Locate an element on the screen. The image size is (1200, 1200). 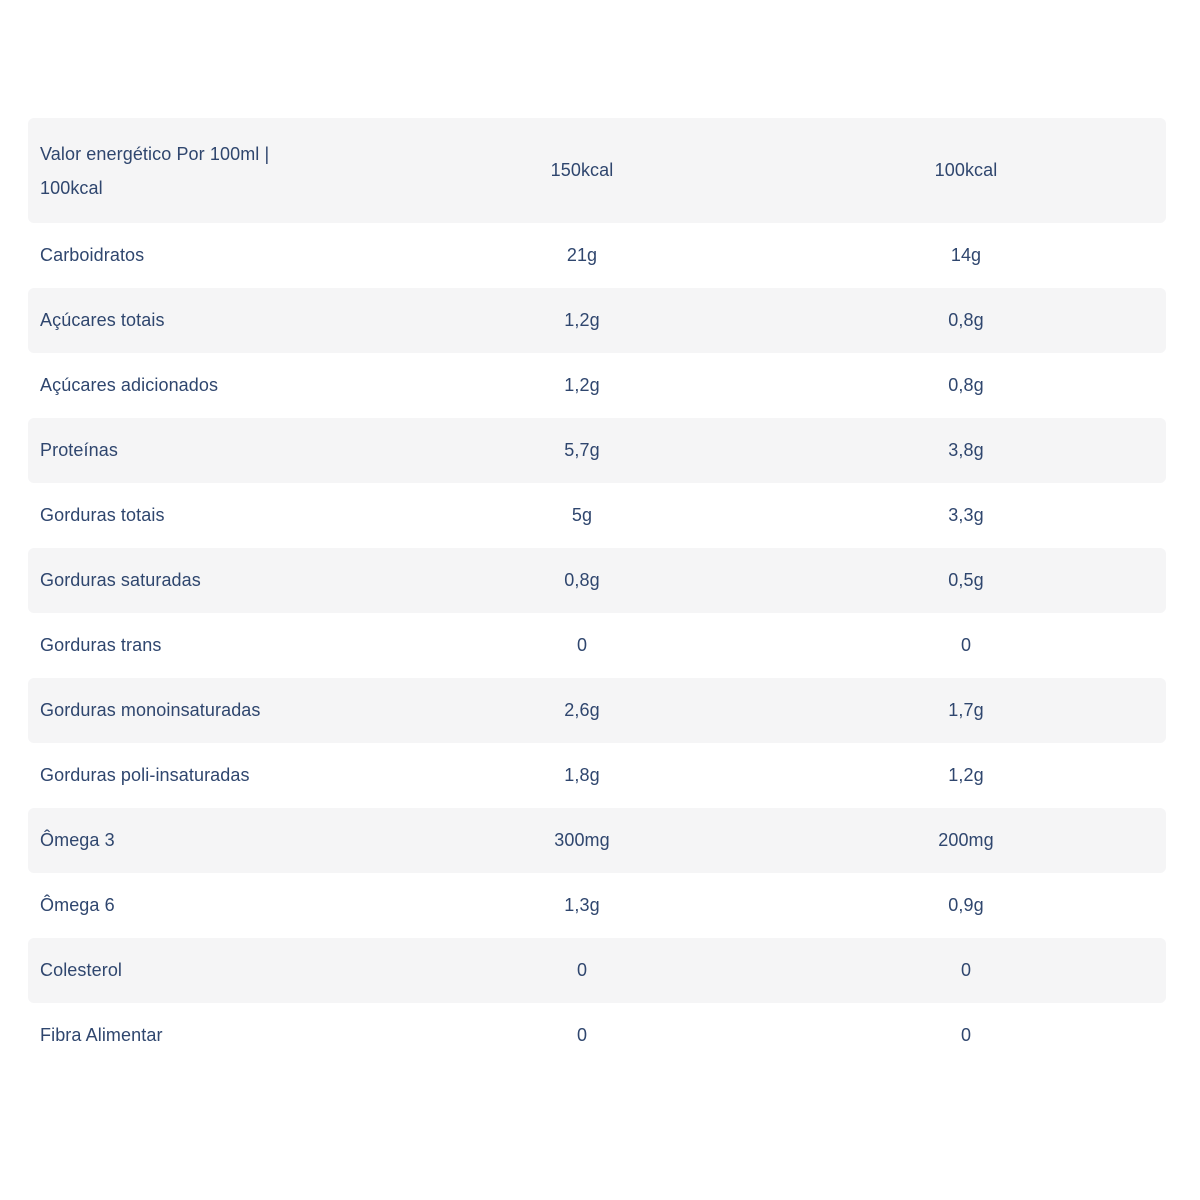
table-row-fibra-alimentar: Fibra Alimentar 0 0 is located at coordinates (597, 1035).